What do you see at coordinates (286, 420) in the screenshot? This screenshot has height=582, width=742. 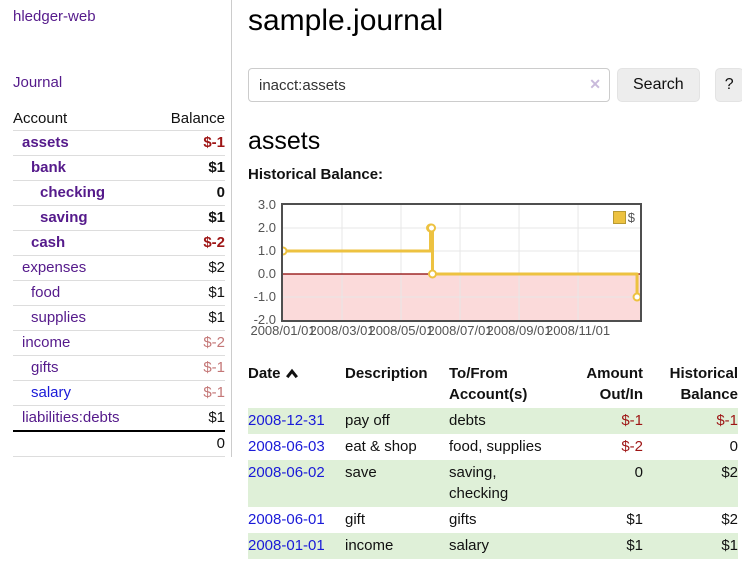 I see `transaction-date-link: 2008-12-31` at bounding box center [286, 420].